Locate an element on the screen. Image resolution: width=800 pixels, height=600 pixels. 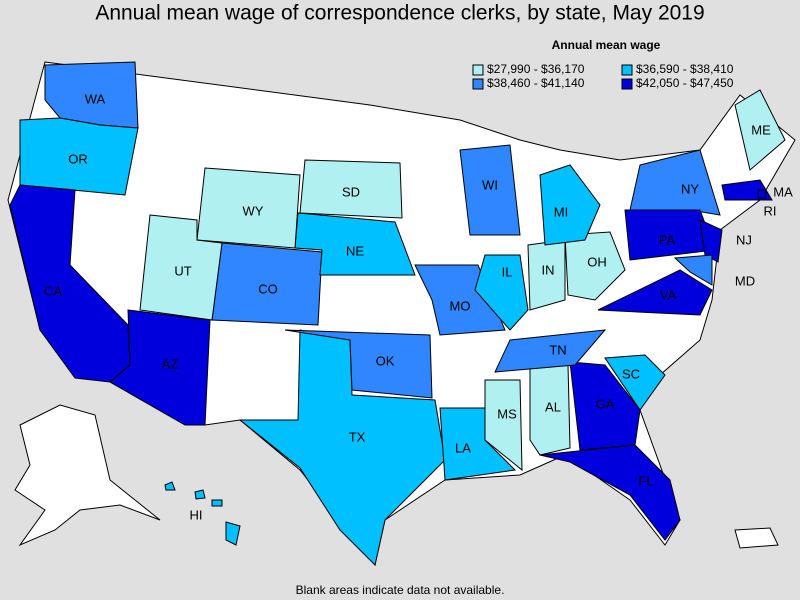
state-label: MA is located at coordinates (783, 191).